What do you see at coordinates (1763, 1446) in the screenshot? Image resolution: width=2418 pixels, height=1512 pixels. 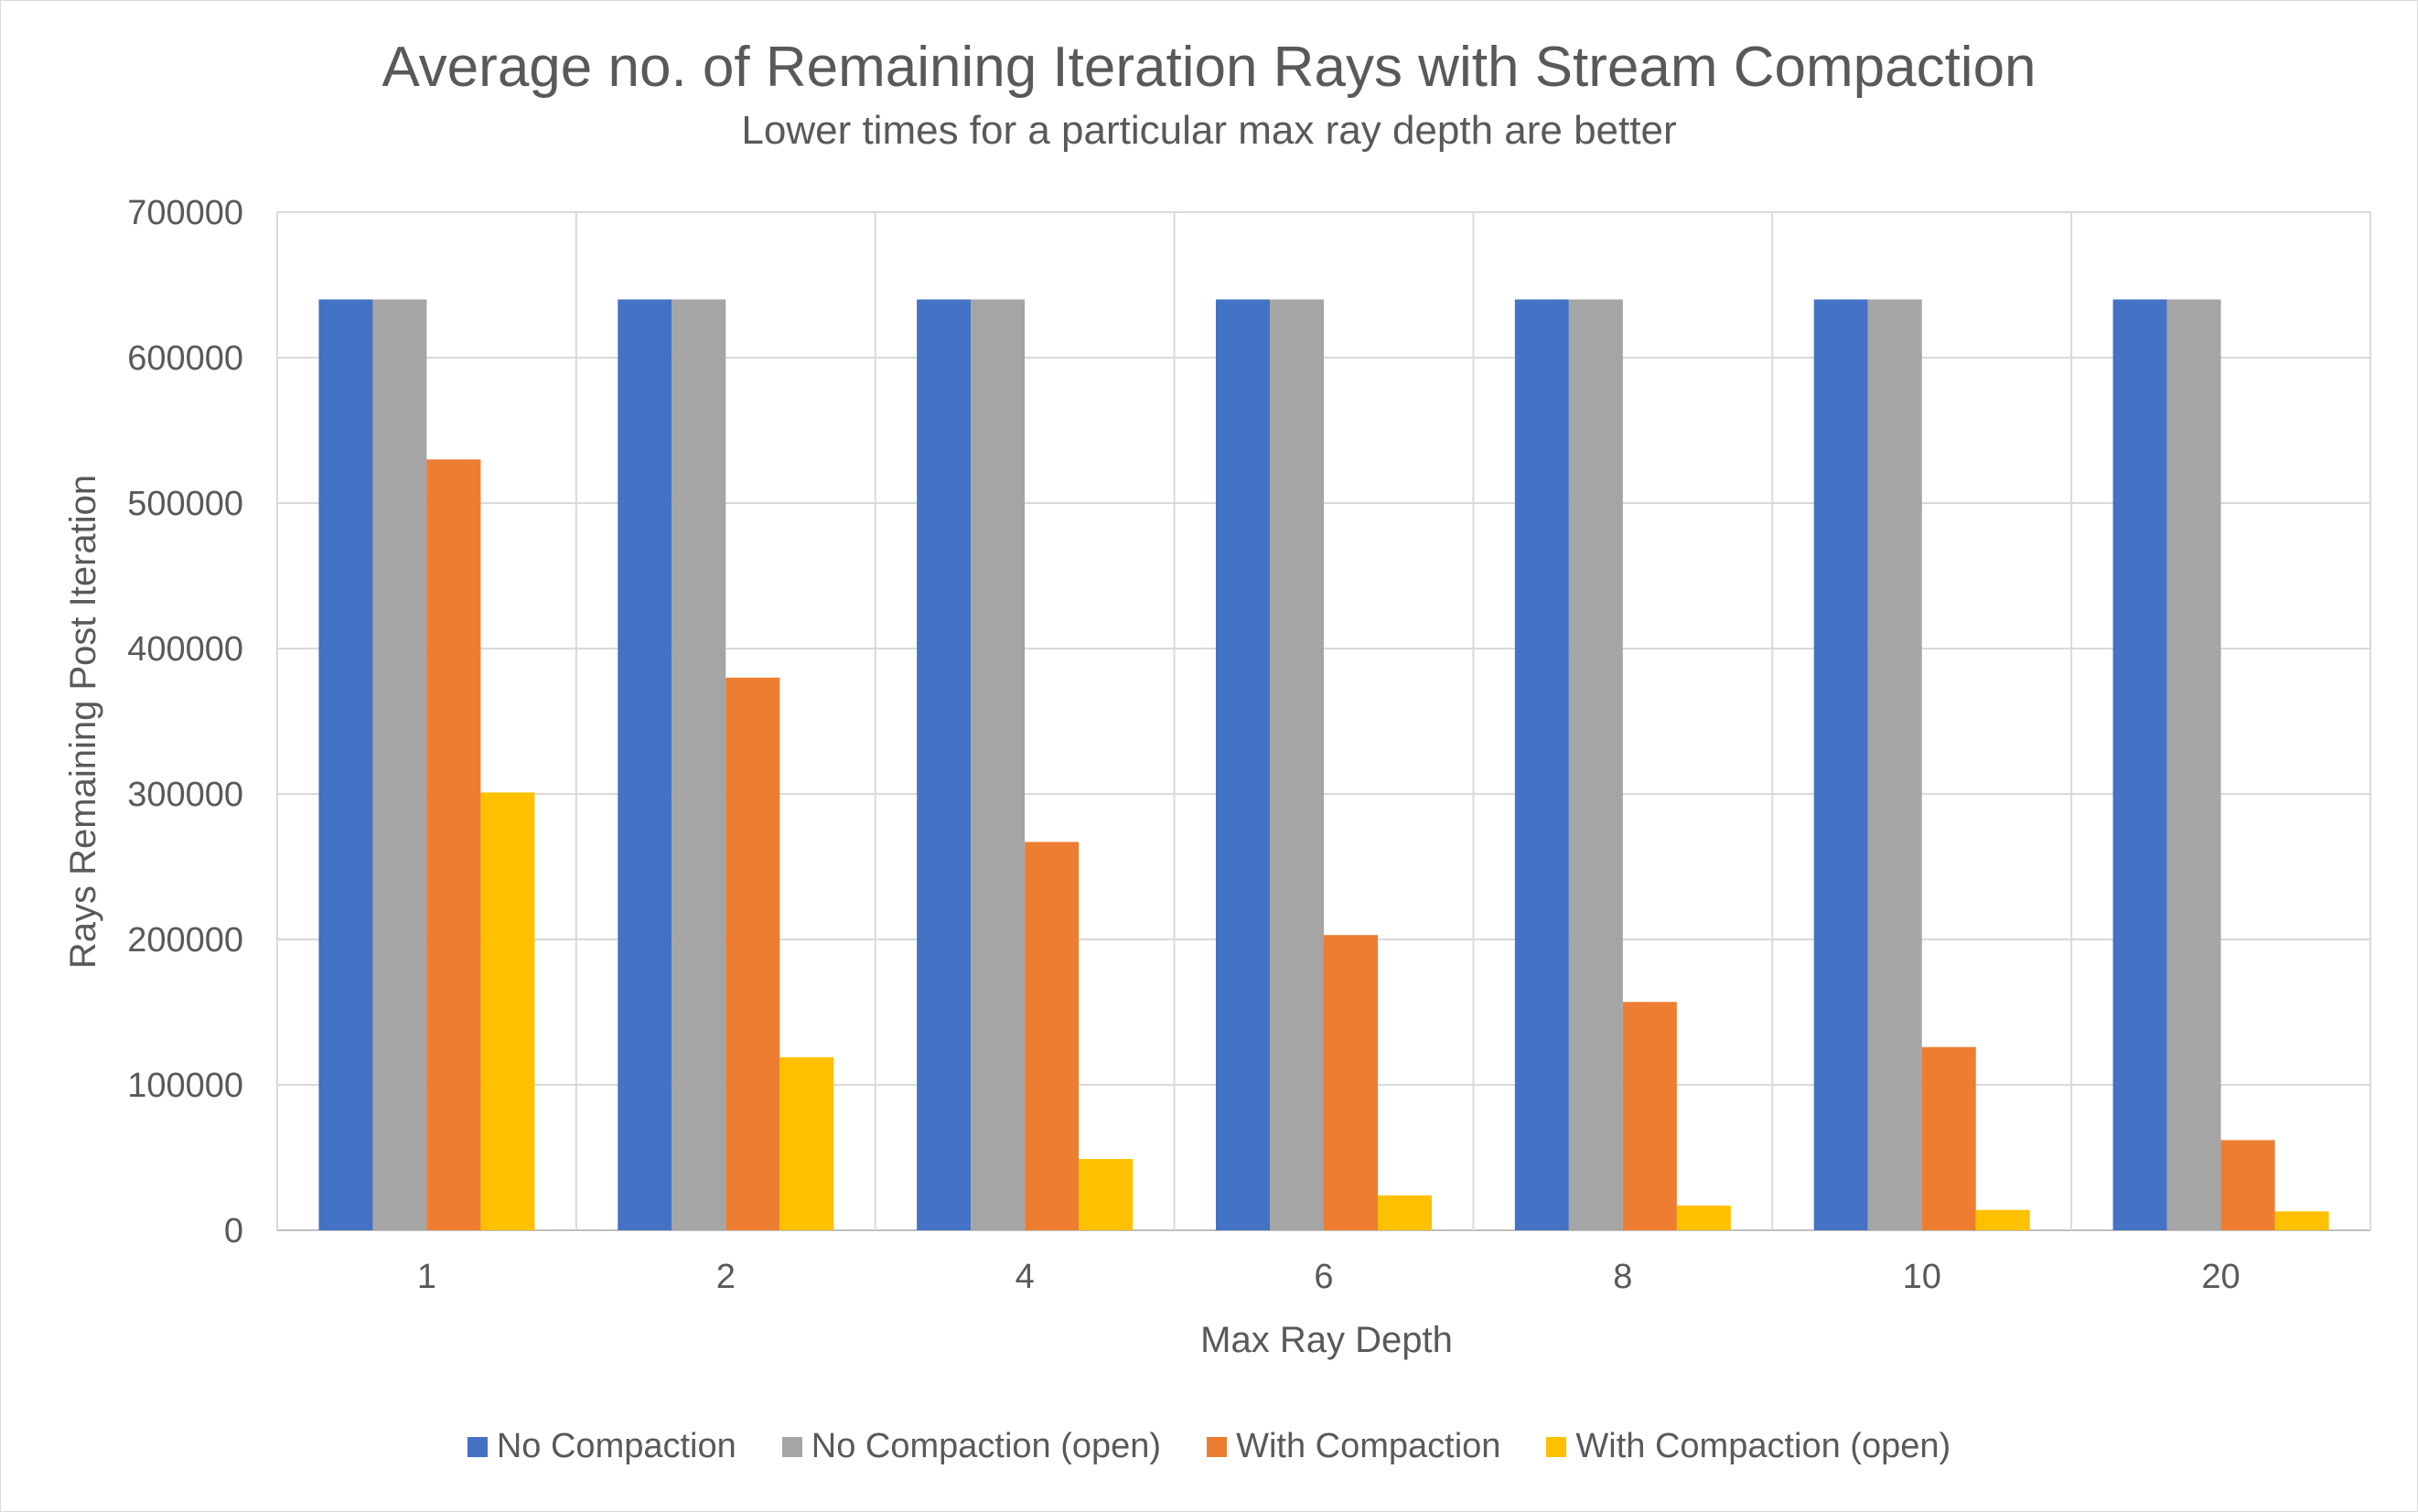 I see `legend-label: With Compaction (open)` at bounding box center [1763, 1446].